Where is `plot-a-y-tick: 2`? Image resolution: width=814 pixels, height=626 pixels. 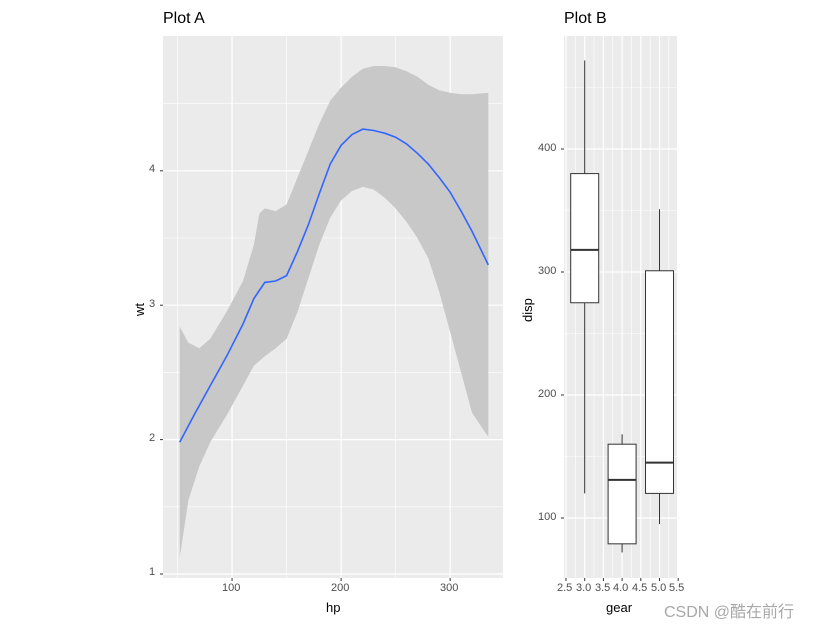
plot-a-y-tick: 2 is located at coordinates (152, 438).